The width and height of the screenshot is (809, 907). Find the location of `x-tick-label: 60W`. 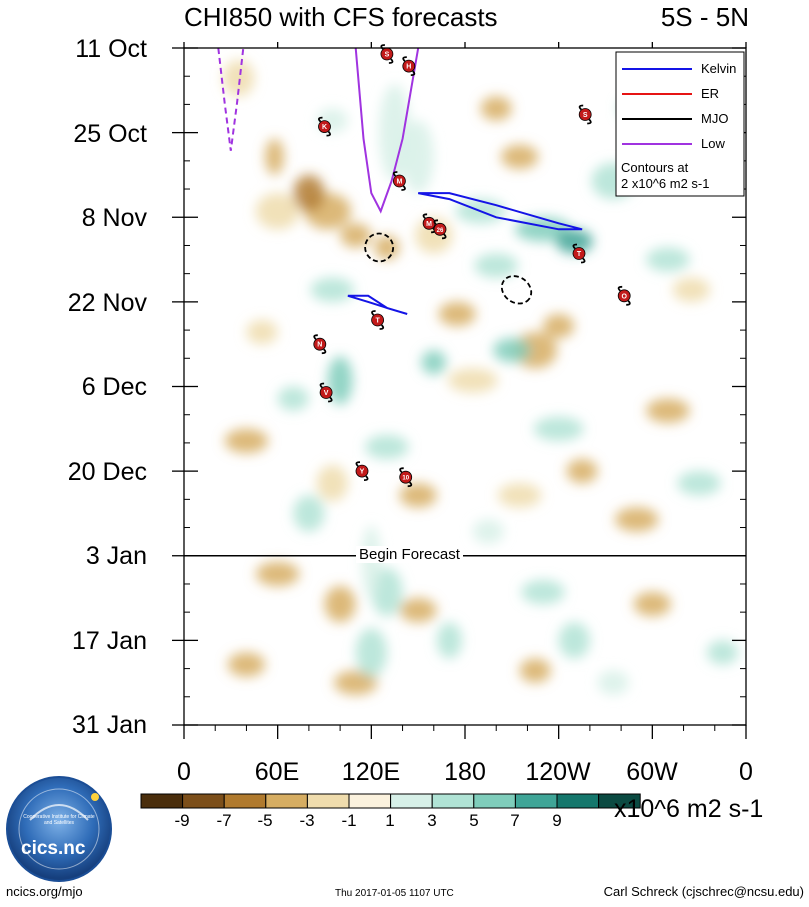

x-tick-label: 60W is located at coordinates (652, 772).